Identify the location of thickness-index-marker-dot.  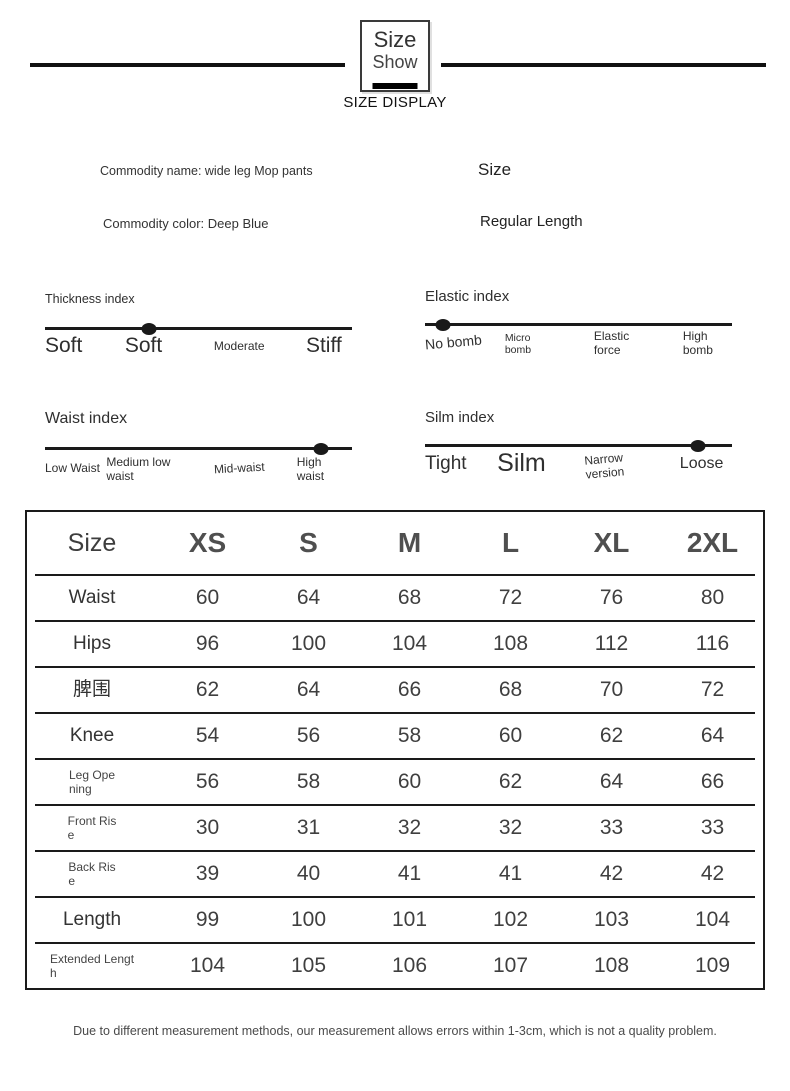
(149, 328).